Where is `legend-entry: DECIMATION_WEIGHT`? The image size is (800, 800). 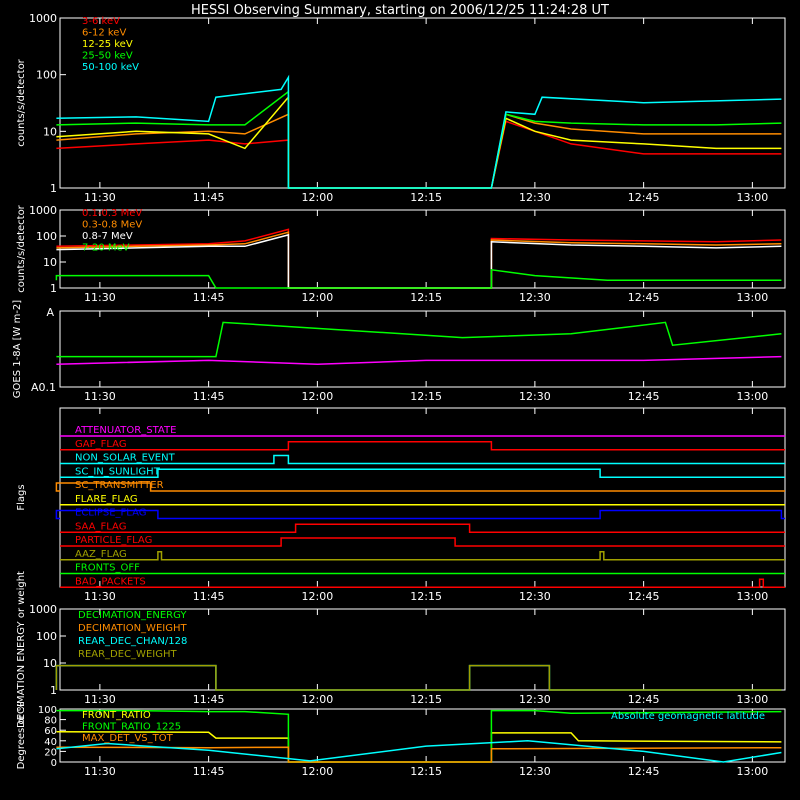
legend-entry: DECIMATION_WEIGHT is located at coordinates (132, 628).